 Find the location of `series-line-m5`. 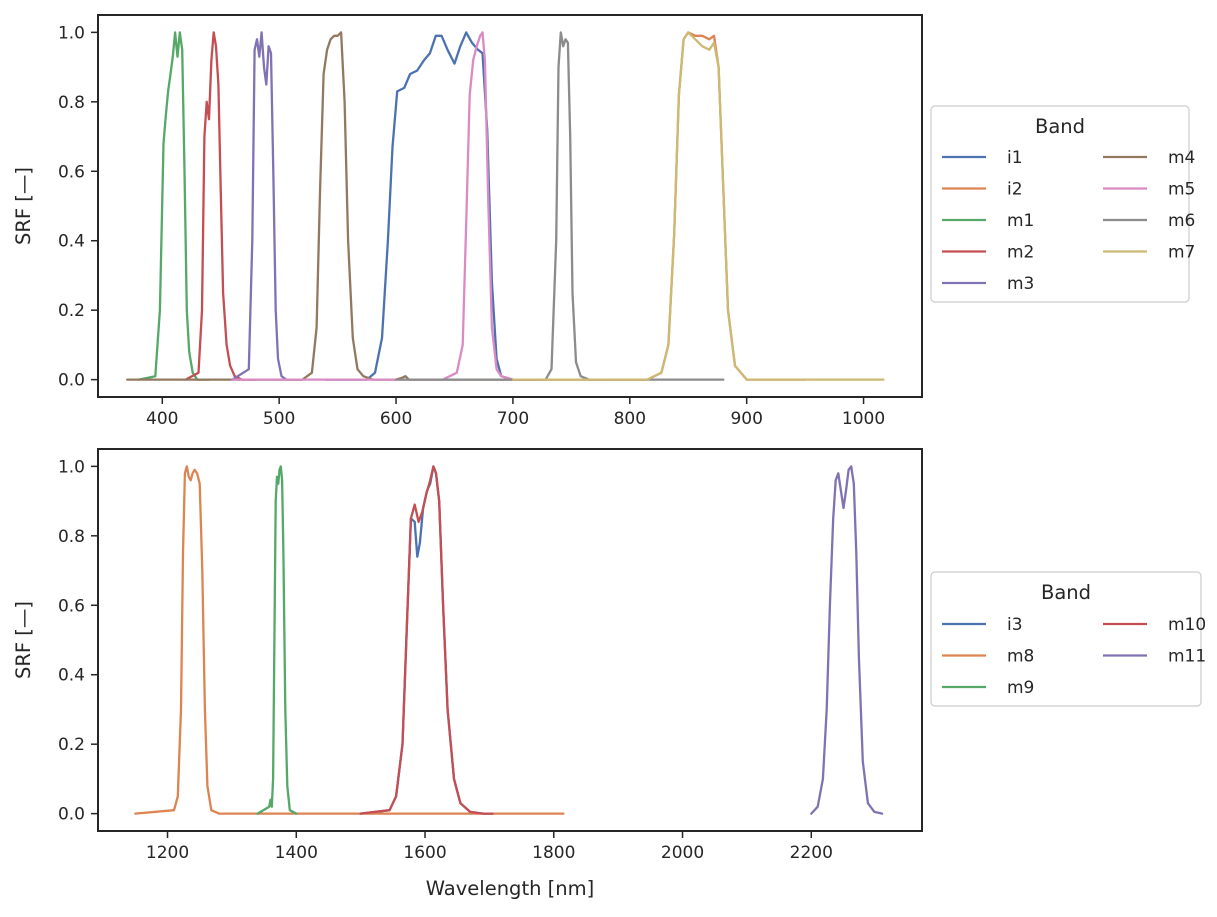

series-line-m5 is located at coordinates (384, 206).